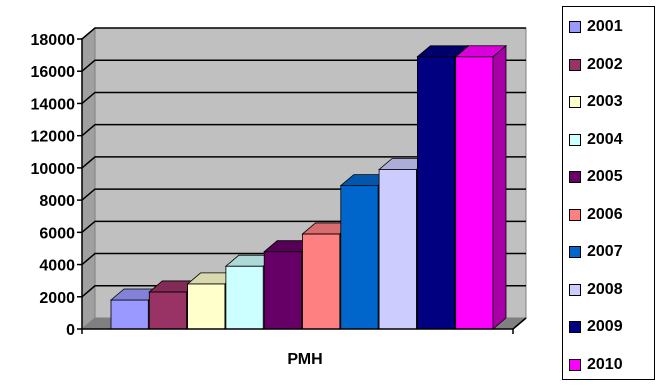 The width and height of the screenshot is (659, 387). What do you see at coordinates (499, 187) in the screenshot?
I see `bar-side` at bounding box center [499, 187].